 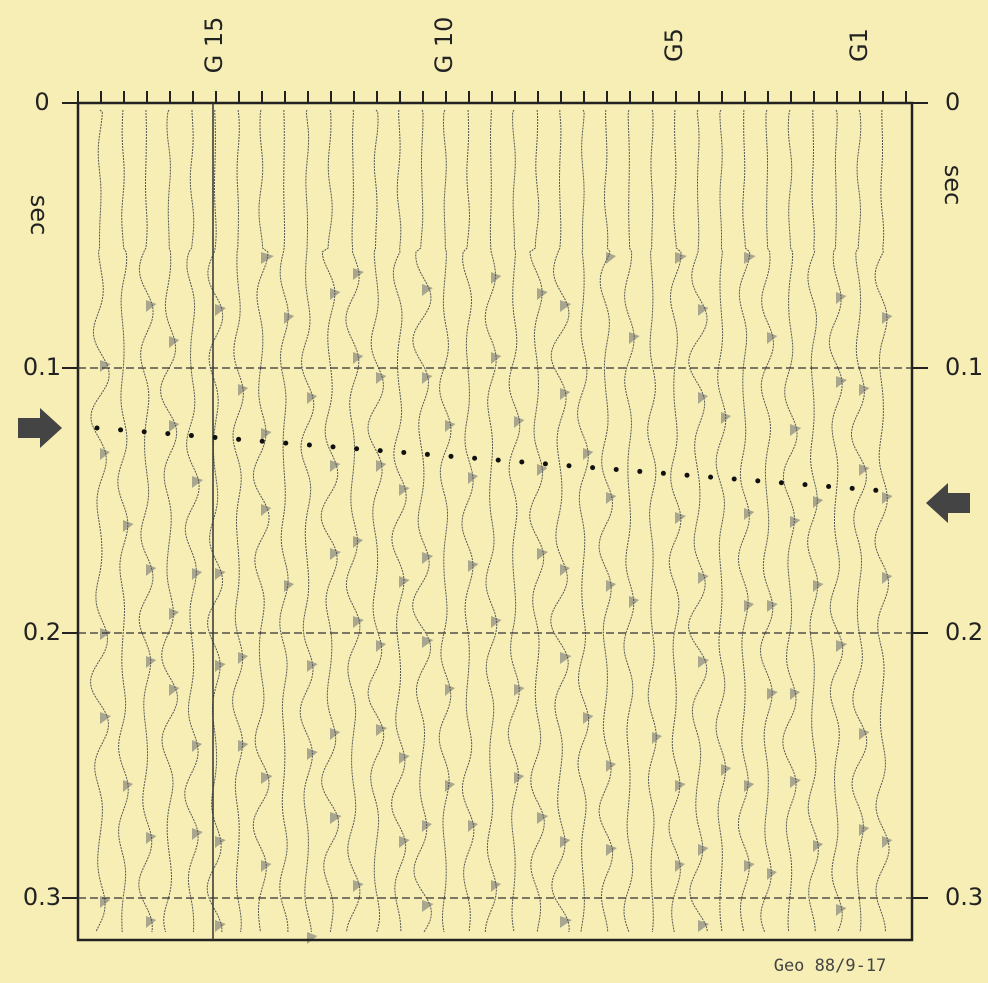 What do you see at coordinates (214, 45) in the screenshot?
I see `trace-label: G 15` at bounding box center [214, 45].